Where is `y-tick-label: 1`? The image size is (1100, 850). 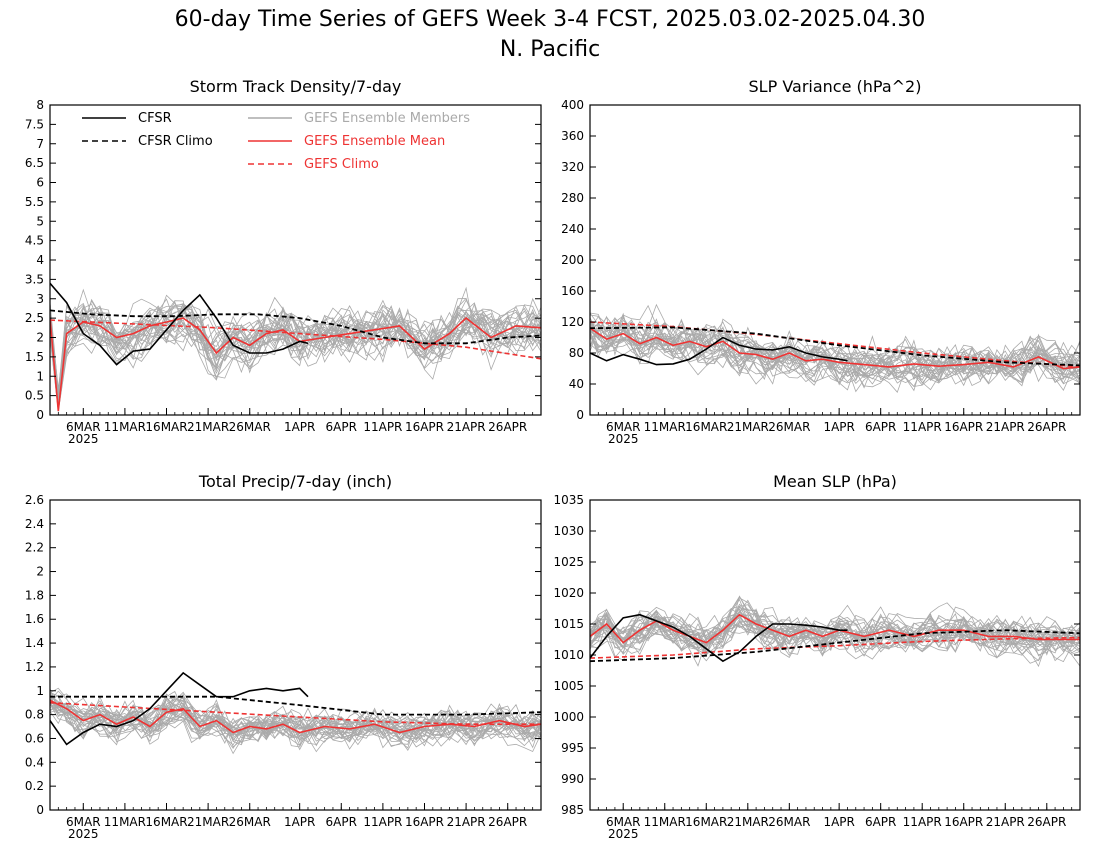 y-tick-label: 1 is located at coordinates (40, 376).